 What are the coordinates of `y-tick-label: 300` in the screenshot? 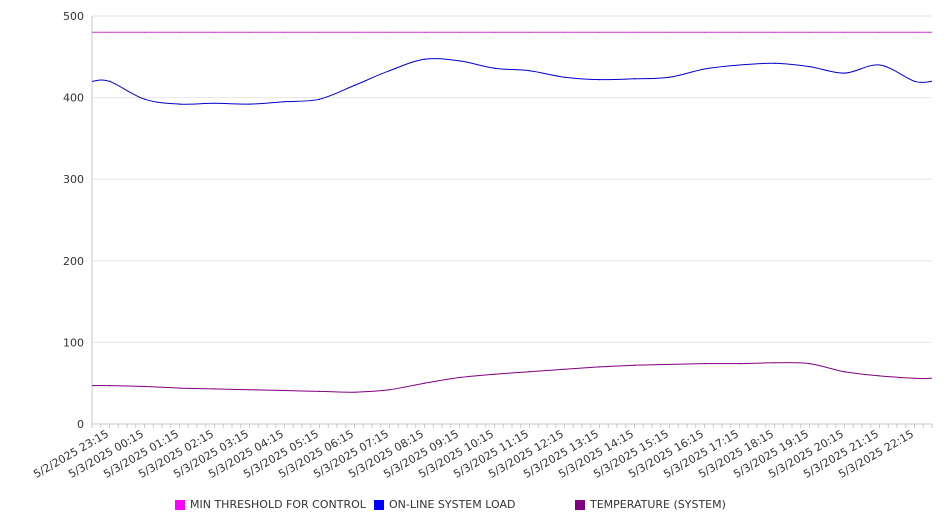 It's located at (73, 179).